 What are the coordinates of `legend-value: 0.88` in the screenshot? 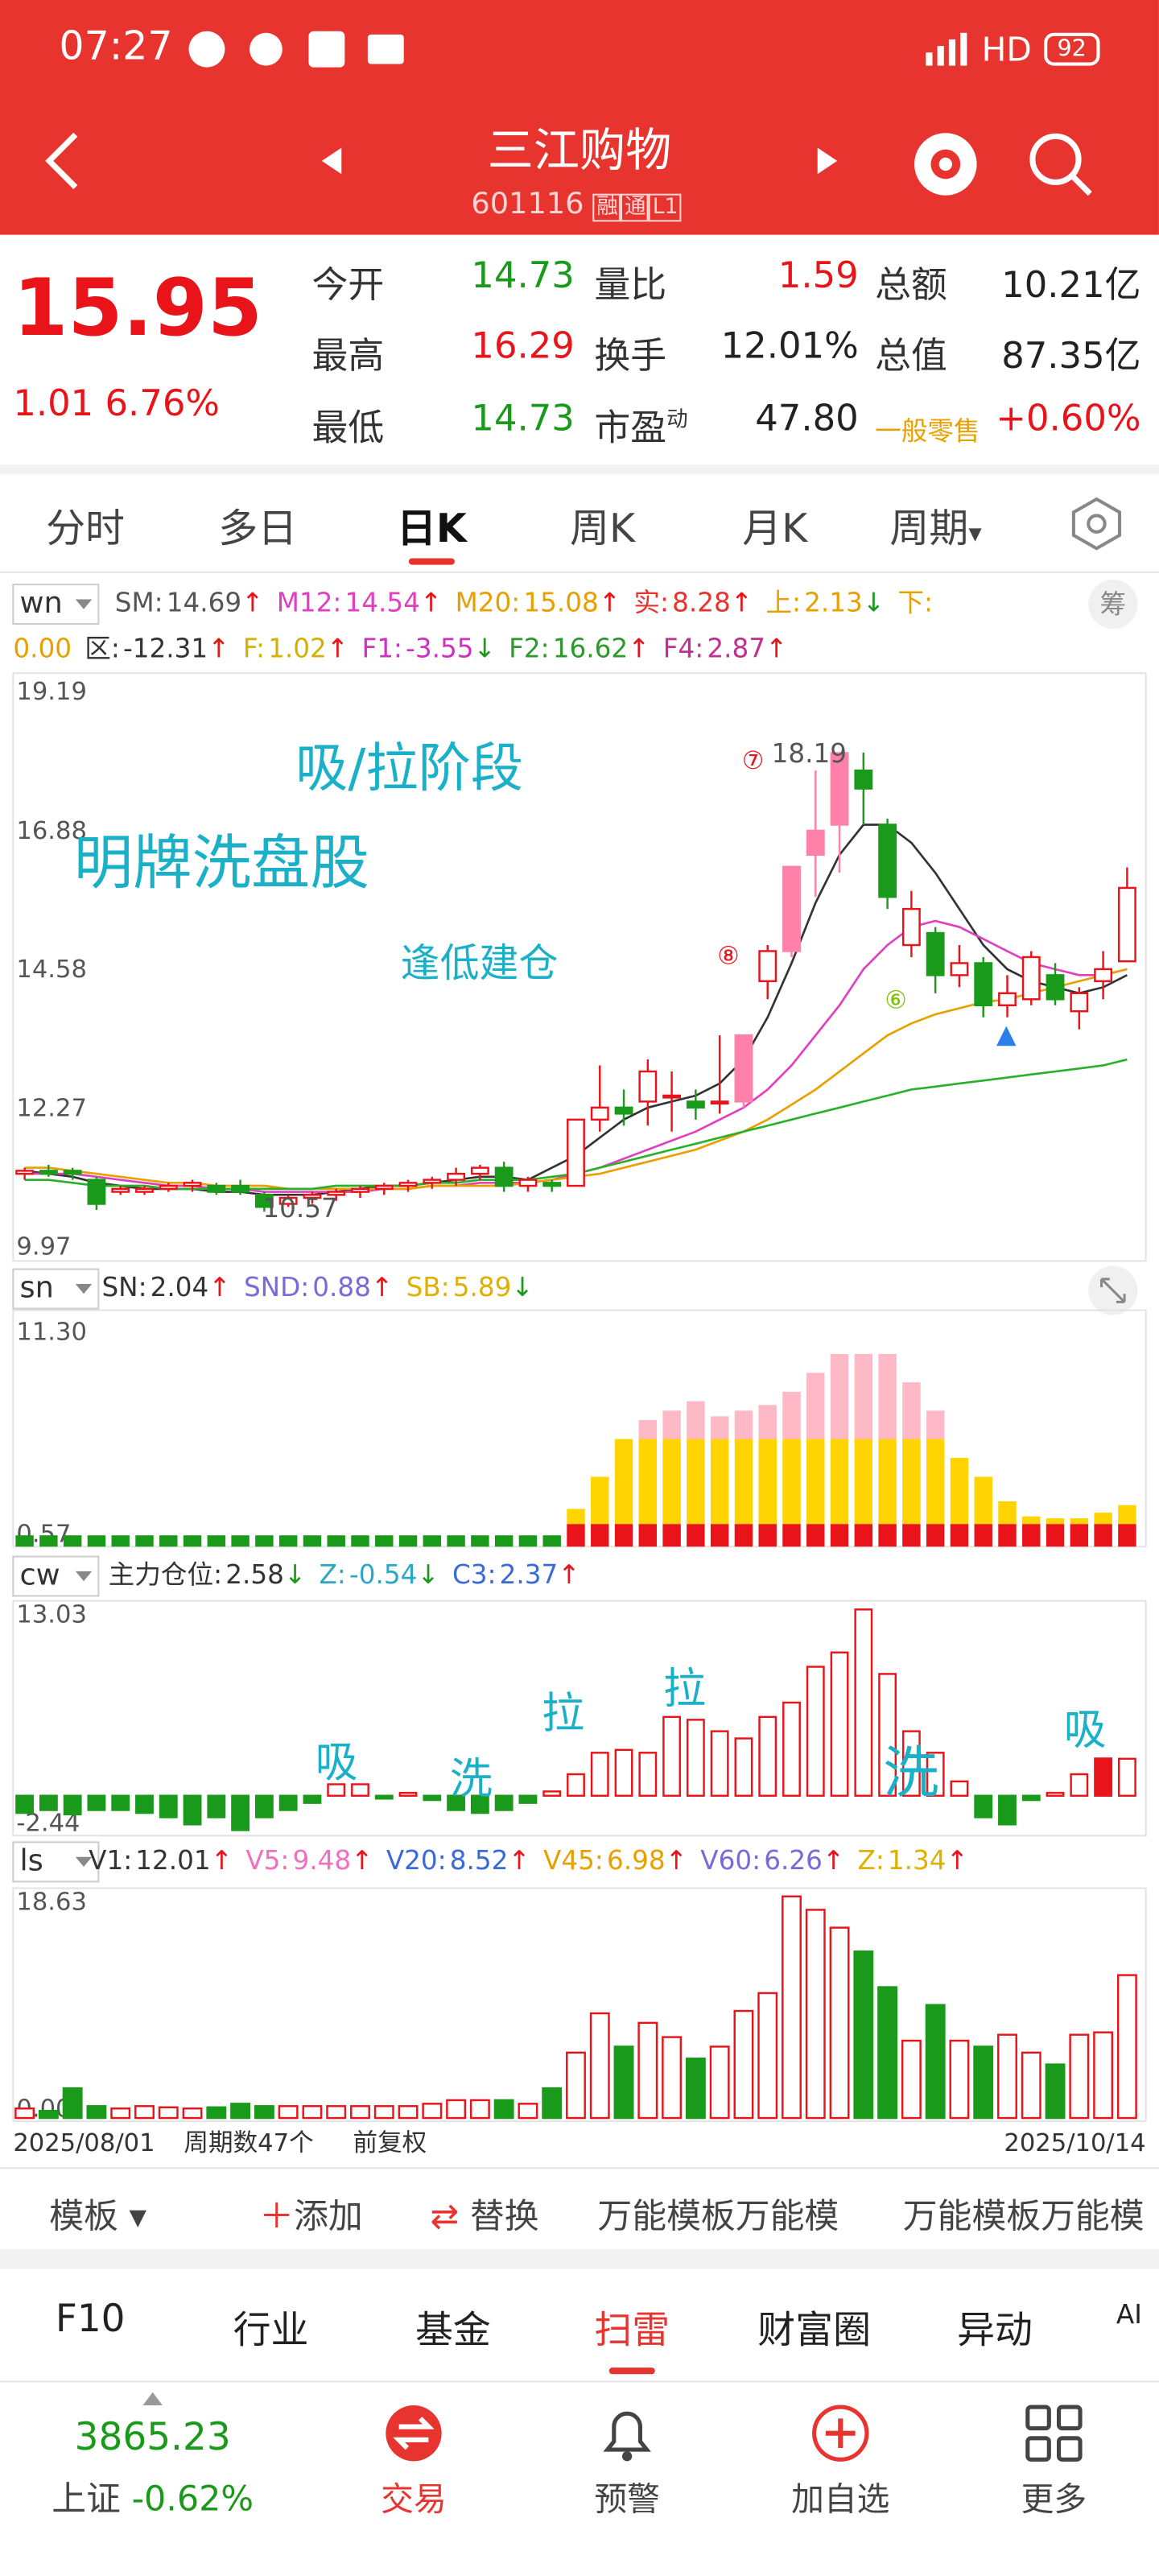 It's located at (341, 1287).